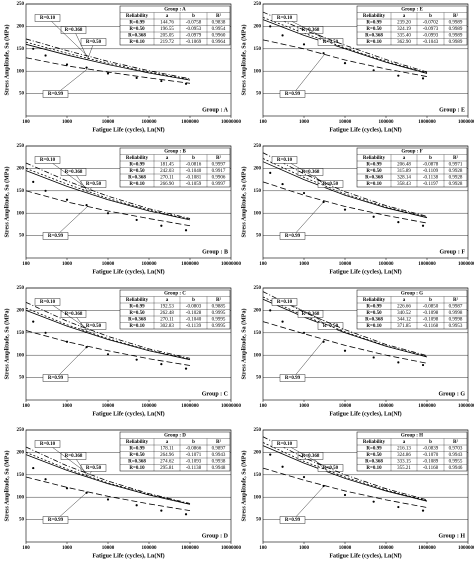 The width and height of the screenshot is (474, 568). Describe the element at coordinates (94, 184) in the screenshot. I see `curve-label: R=0.50` at that location.